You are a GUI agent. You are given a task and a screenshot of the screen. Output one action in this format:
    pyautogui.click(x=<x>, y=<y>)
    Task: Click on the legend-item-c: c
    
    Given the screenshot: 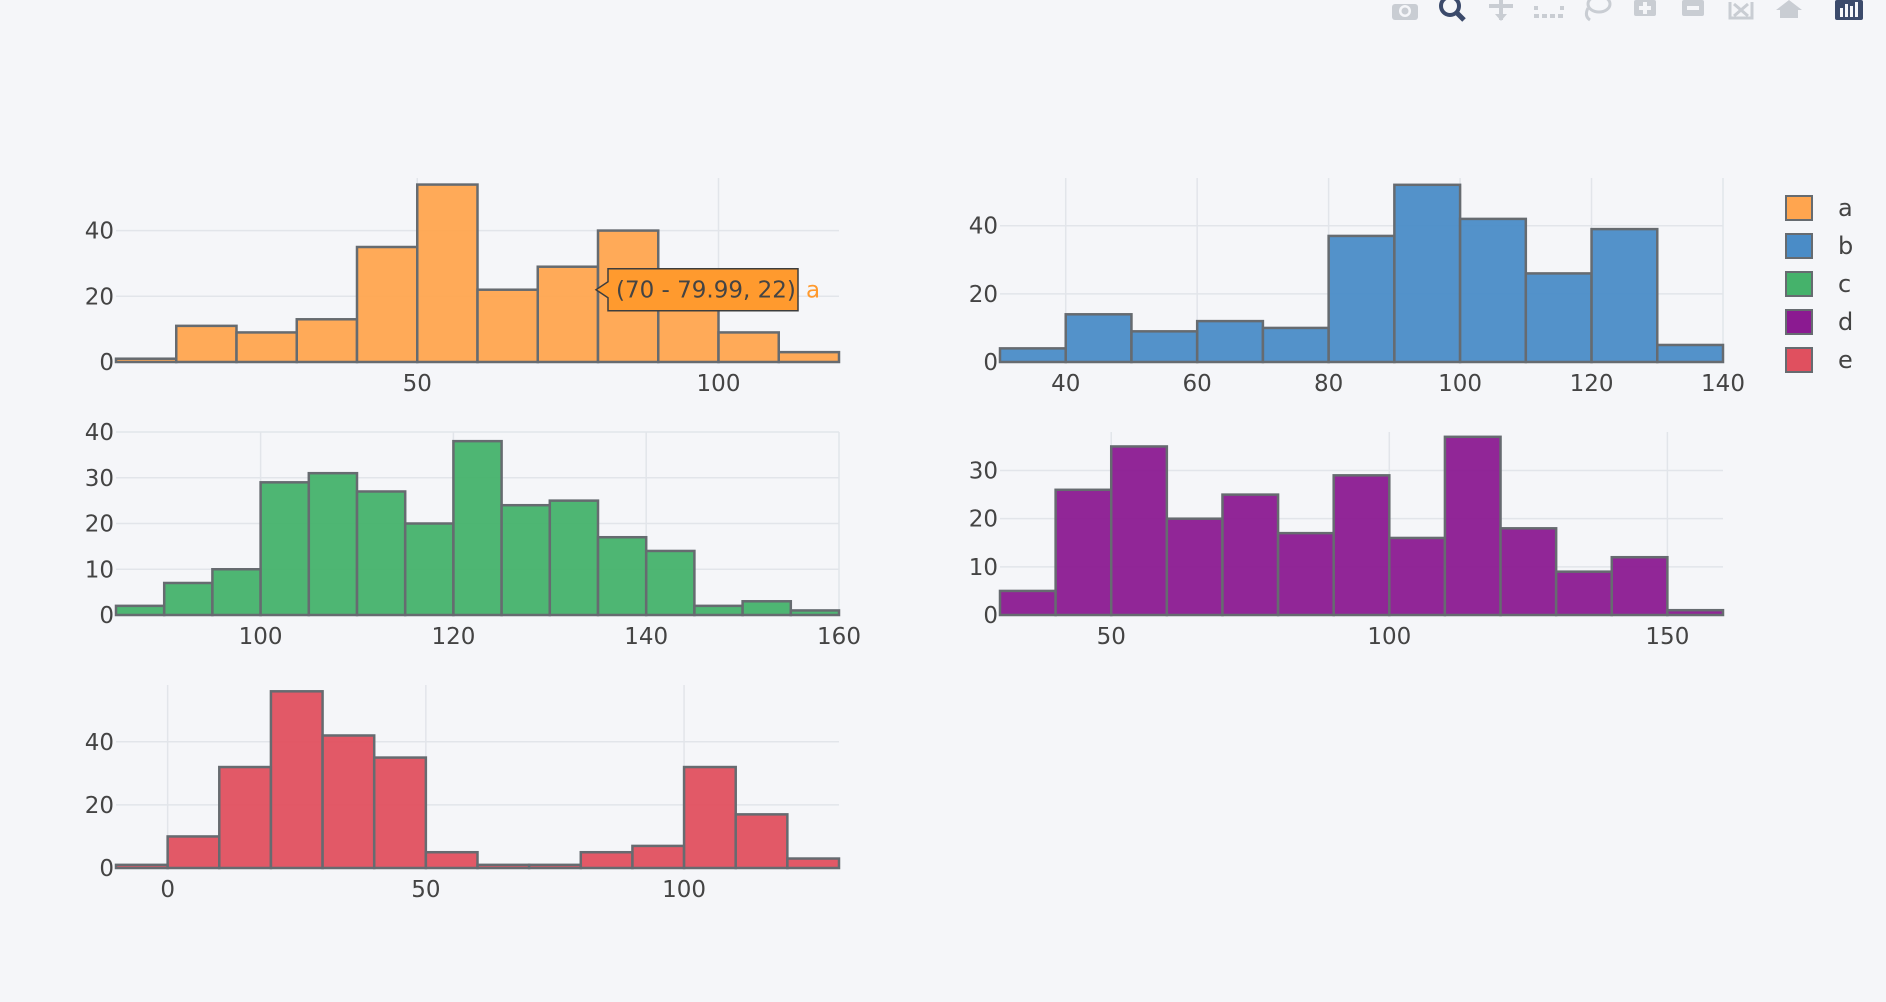 What is the action you would take?
    pyautogui.click(x=1818, y=284)
    